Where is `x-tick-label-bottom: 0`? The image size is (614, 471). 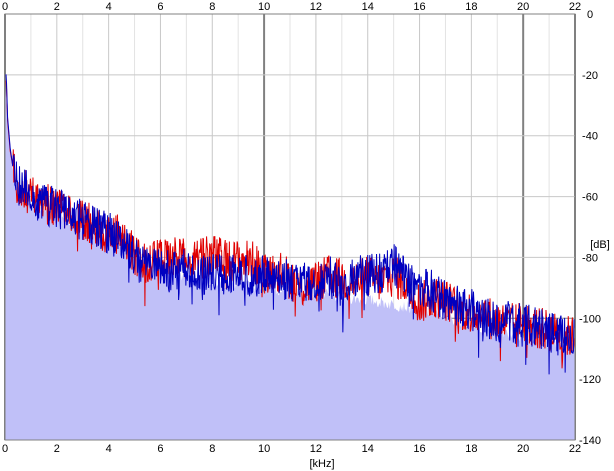
x-tick-label-bottom: 0 is located at coordinates (5, 449).